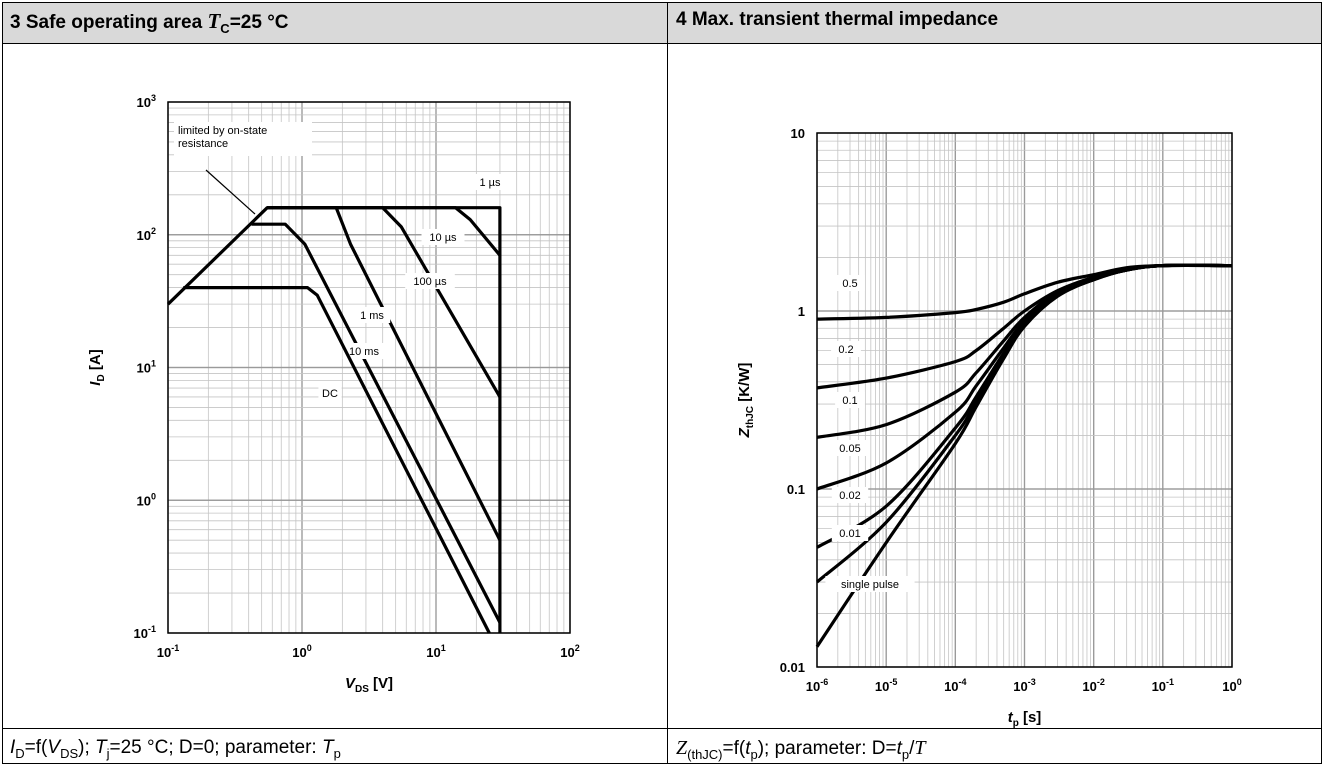  I want to click on annotation-text: resistance, so click(203, 144).